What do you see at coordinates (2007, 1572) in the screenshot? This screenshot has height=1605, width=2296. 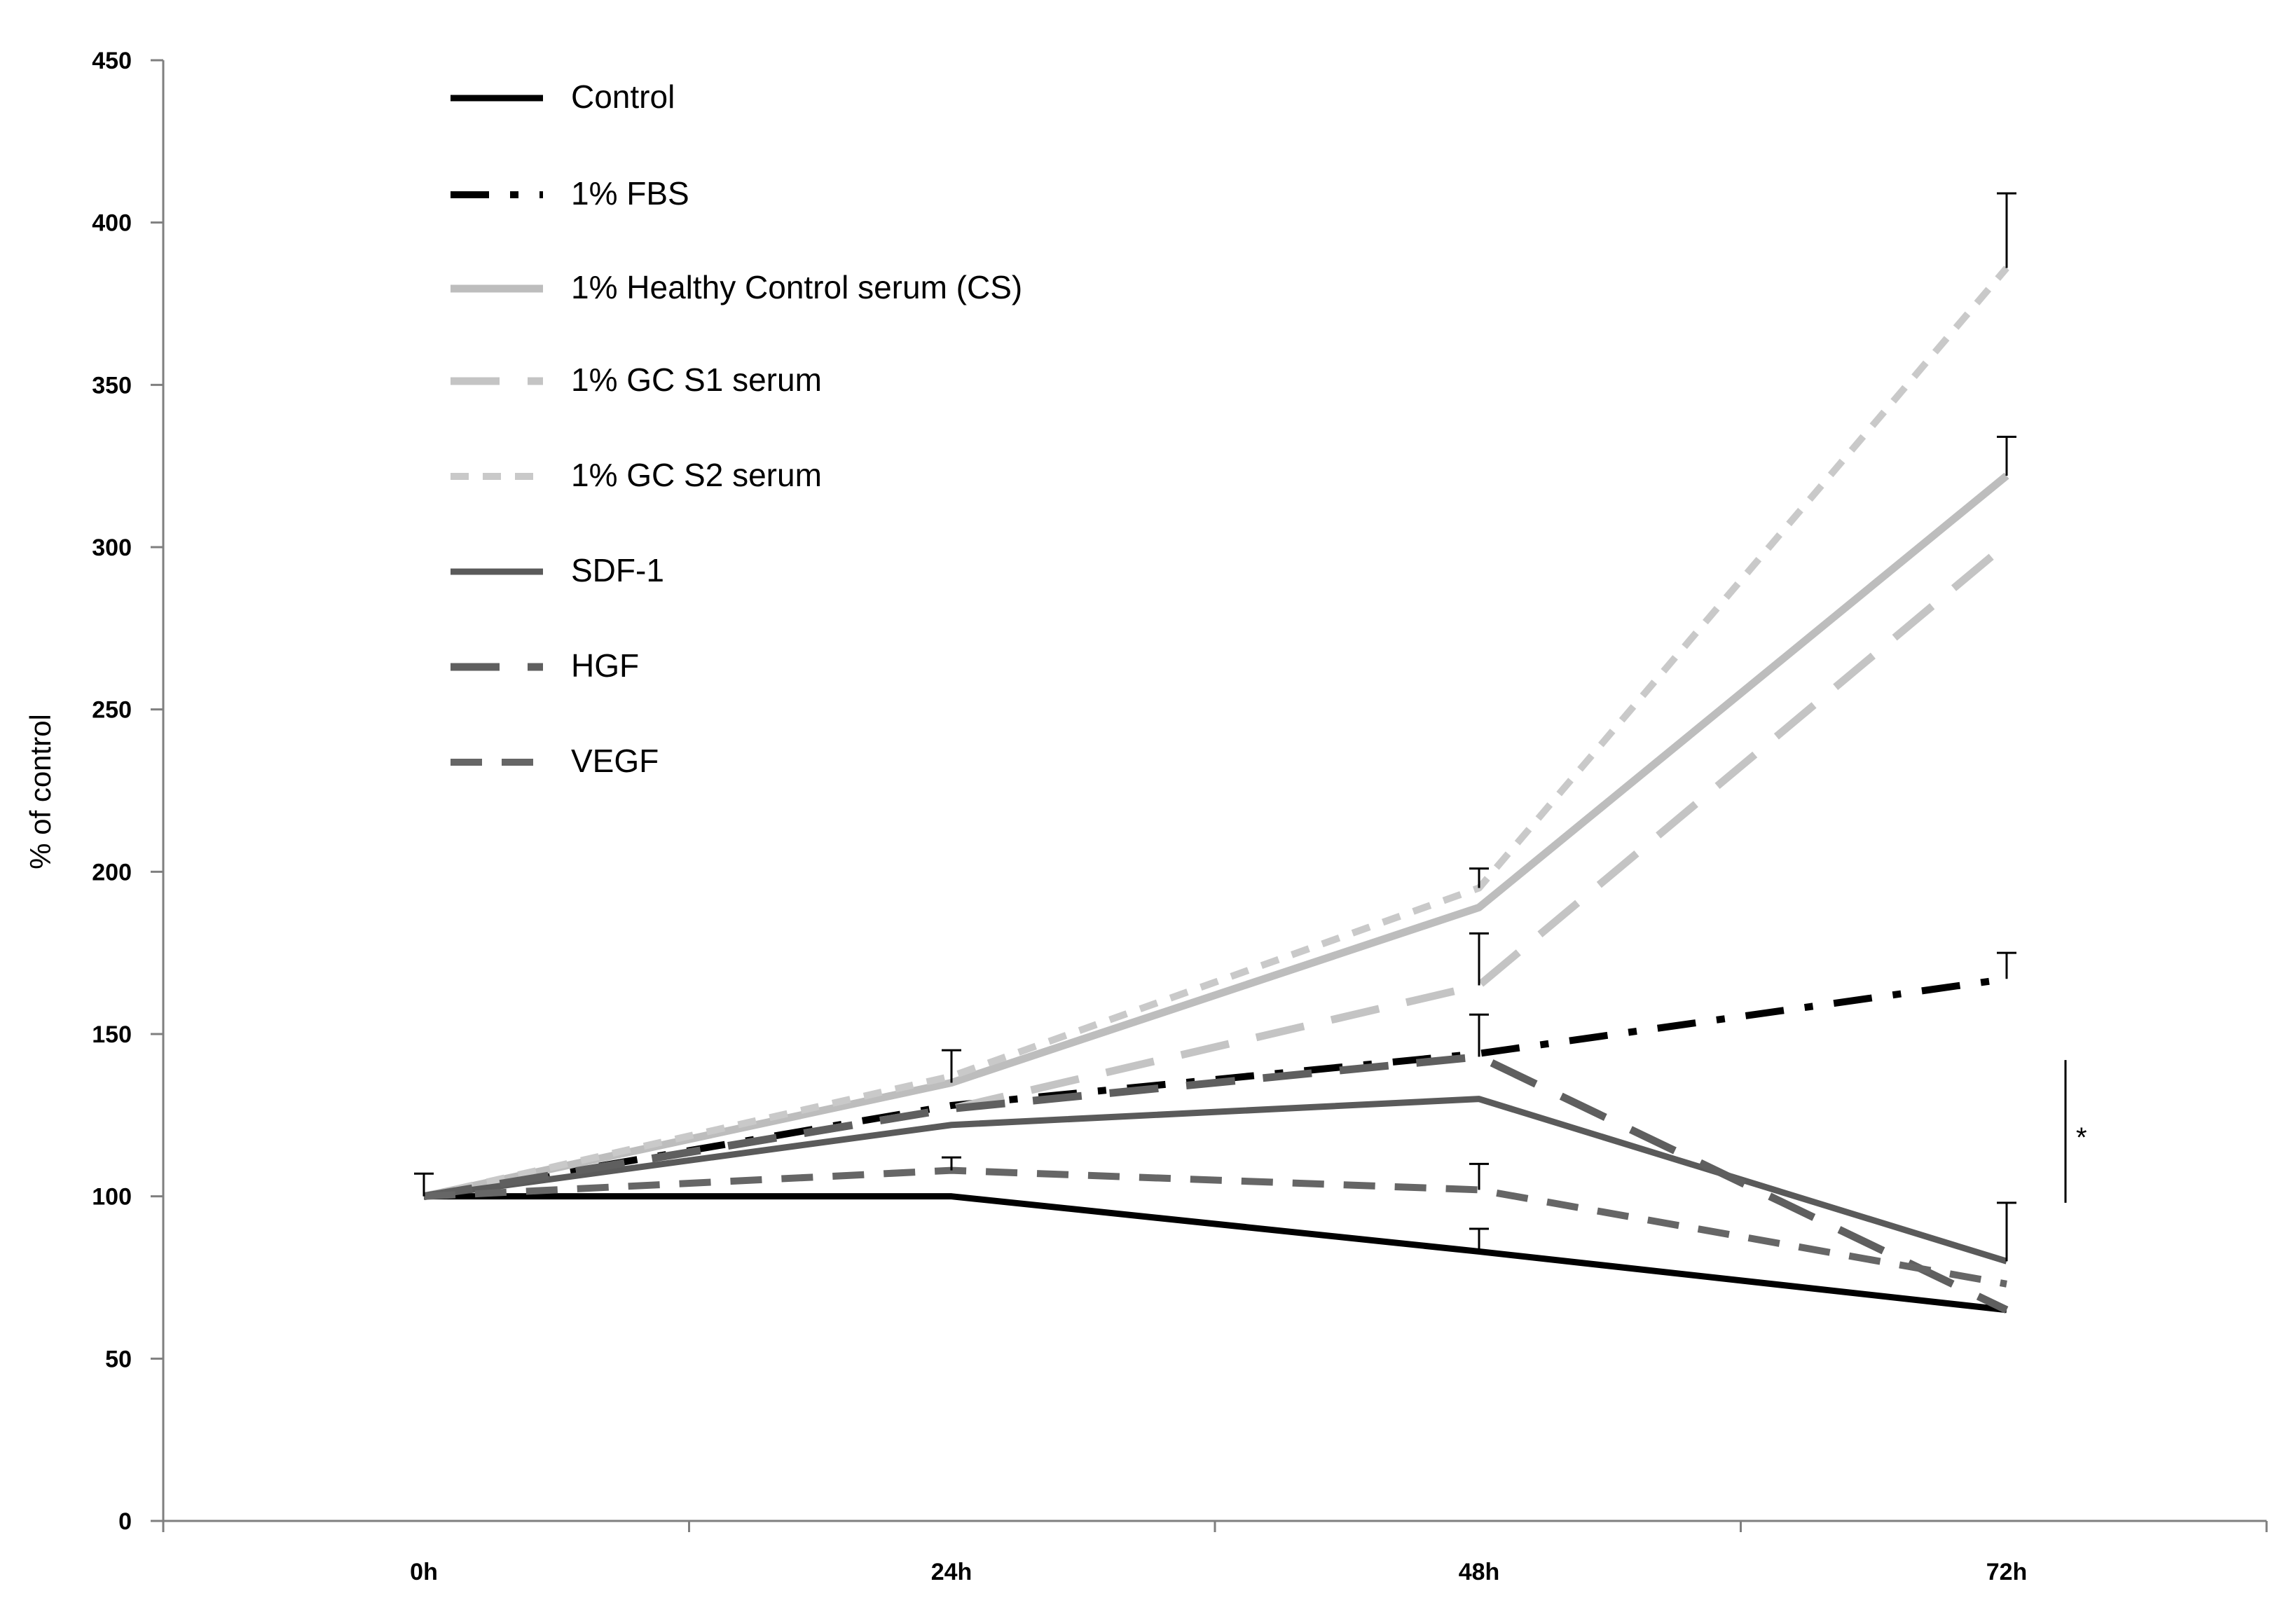 I see `x-tick-label: 72h` at bounding box center [2007, 1572].